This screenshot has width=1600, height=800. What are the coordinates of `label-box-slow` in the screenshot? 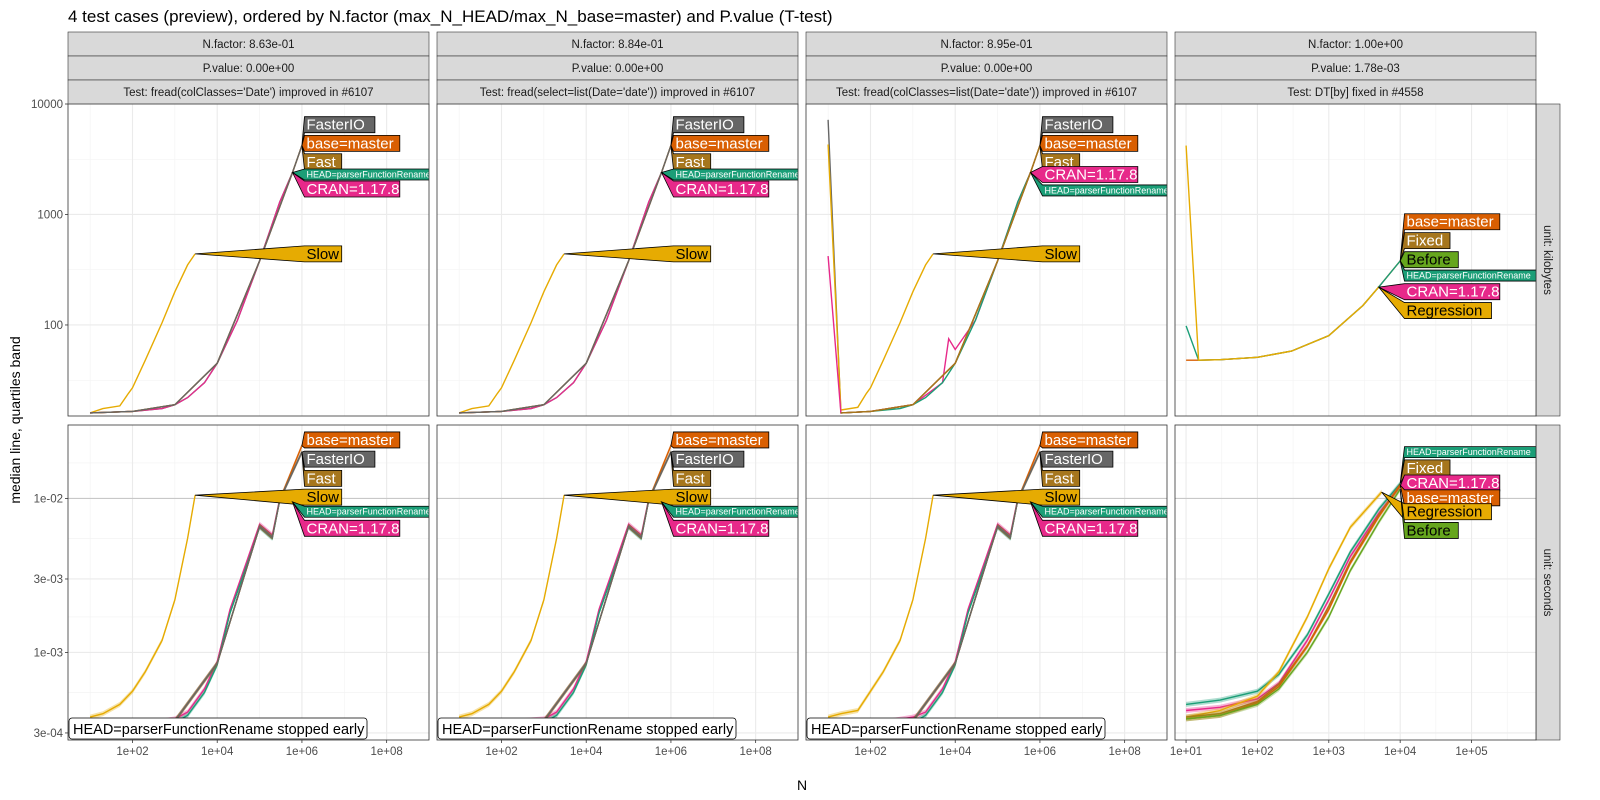 It's located at (638, 497).